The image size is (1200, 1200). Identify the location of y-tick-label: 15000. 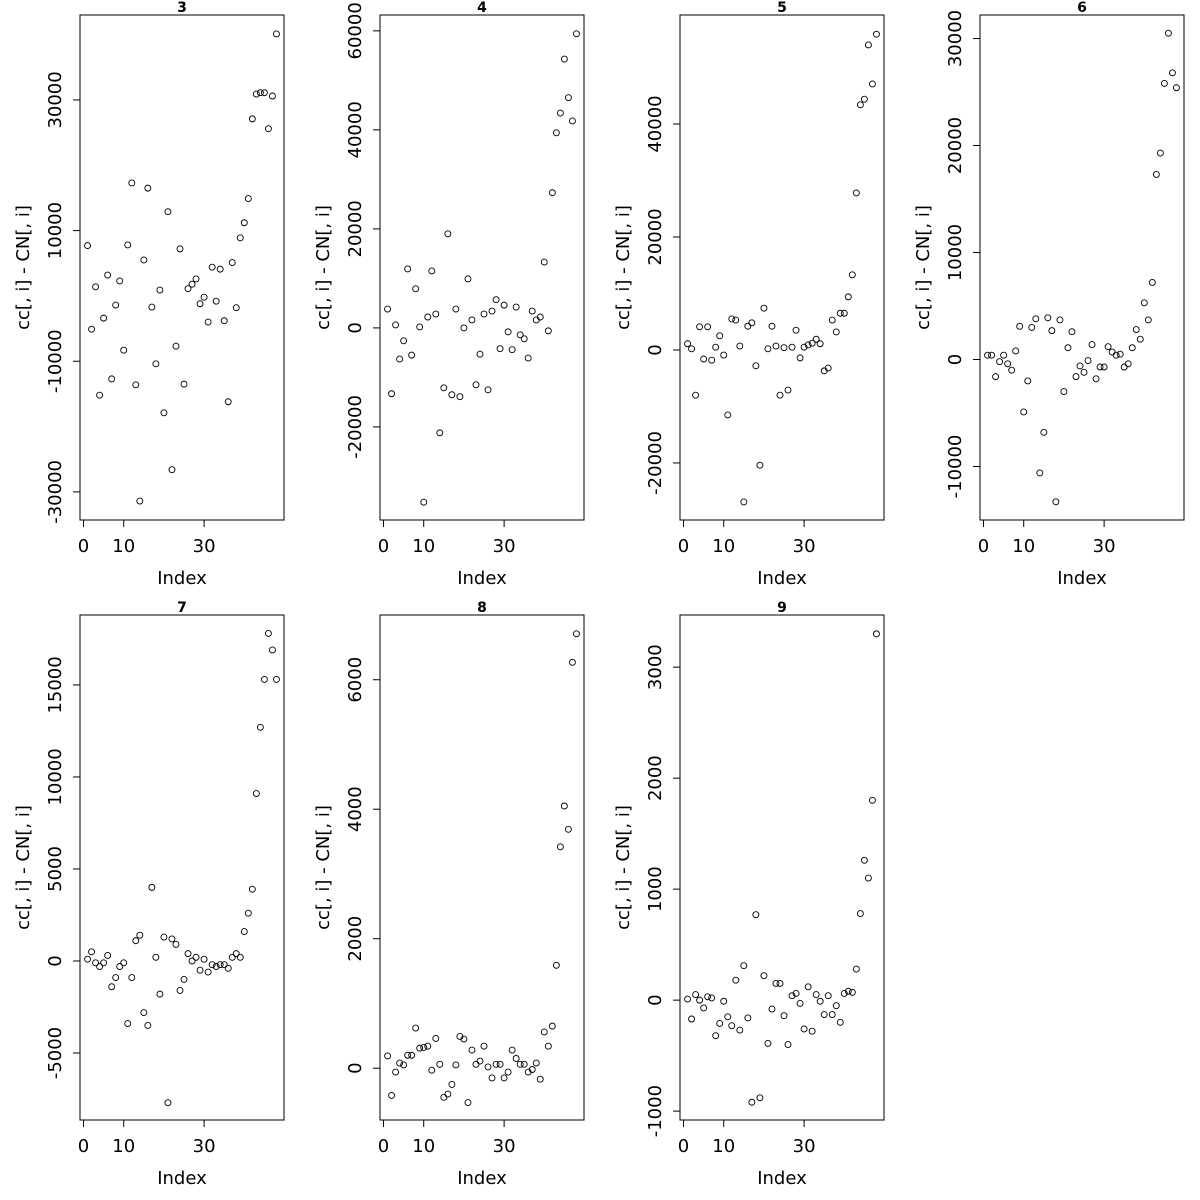
(55, 684).